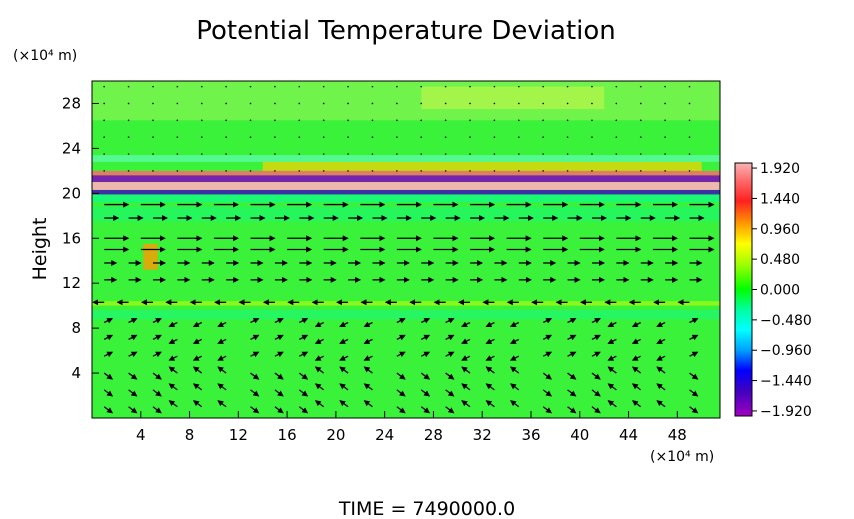 The image size is (854, 519). Describe the element at coordinates (71, 193) in the screenshot. I see `y-tick-label: 20` at that location.